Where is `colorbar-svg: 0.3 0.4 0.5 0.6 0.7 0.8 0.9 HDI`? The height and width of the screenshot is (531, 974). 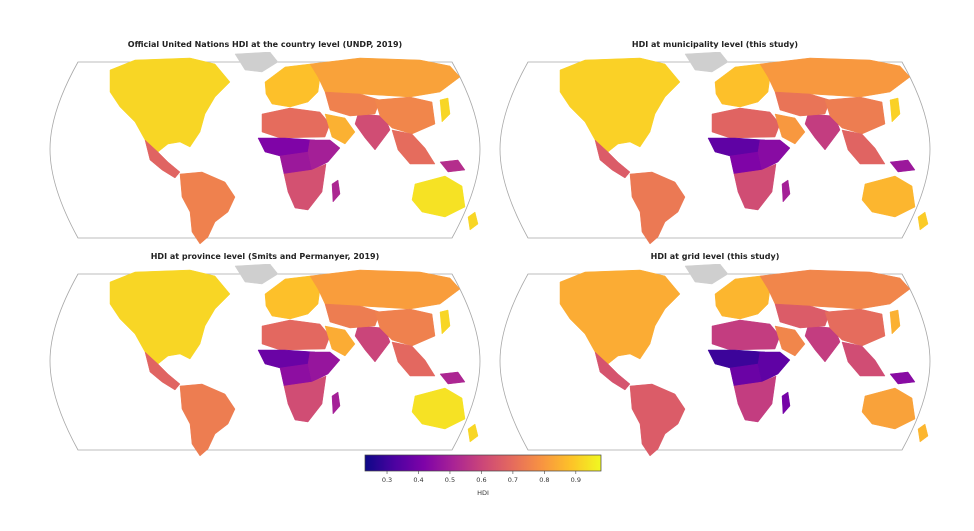 colorbar-svg: 0.3 0.4 0.5 0.6 0.7 0.8 0.9 HDI is located at coordinates (483, 475).